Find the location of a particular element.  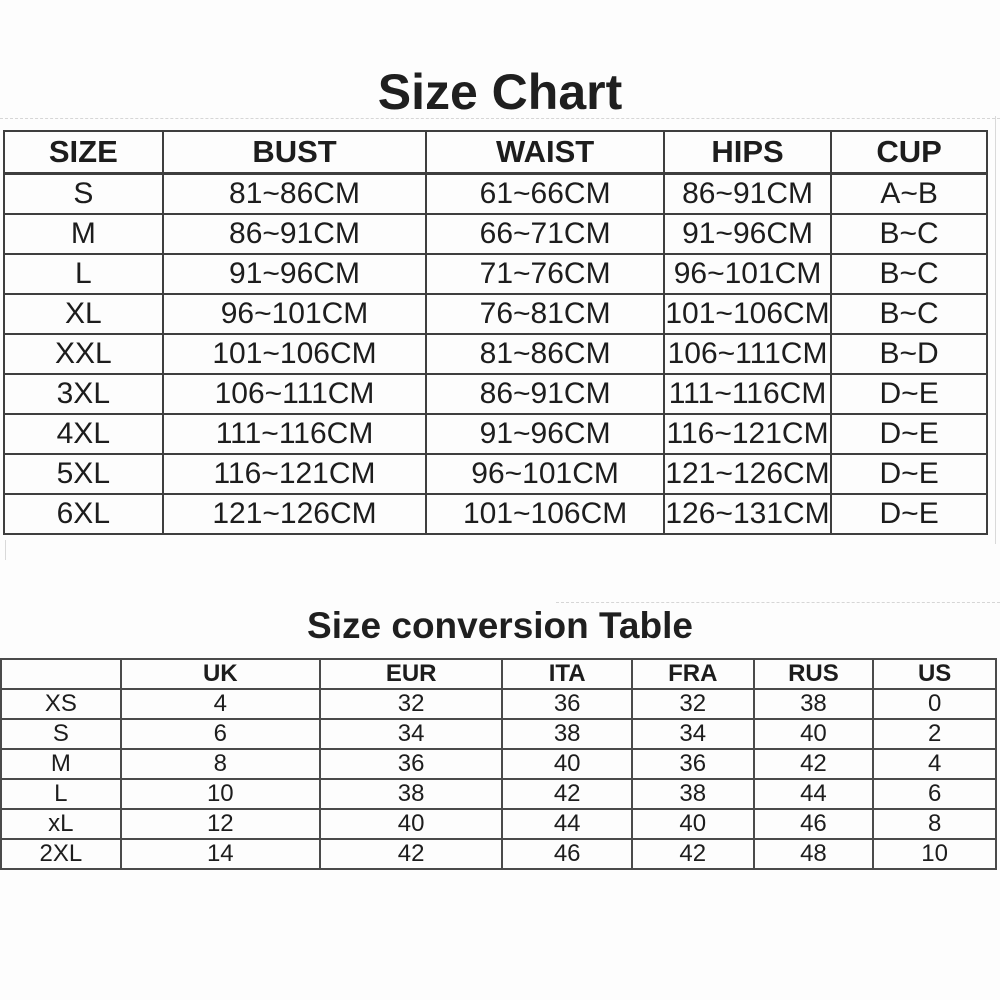

faint-gridline-right is located at coordinates (995, 330).